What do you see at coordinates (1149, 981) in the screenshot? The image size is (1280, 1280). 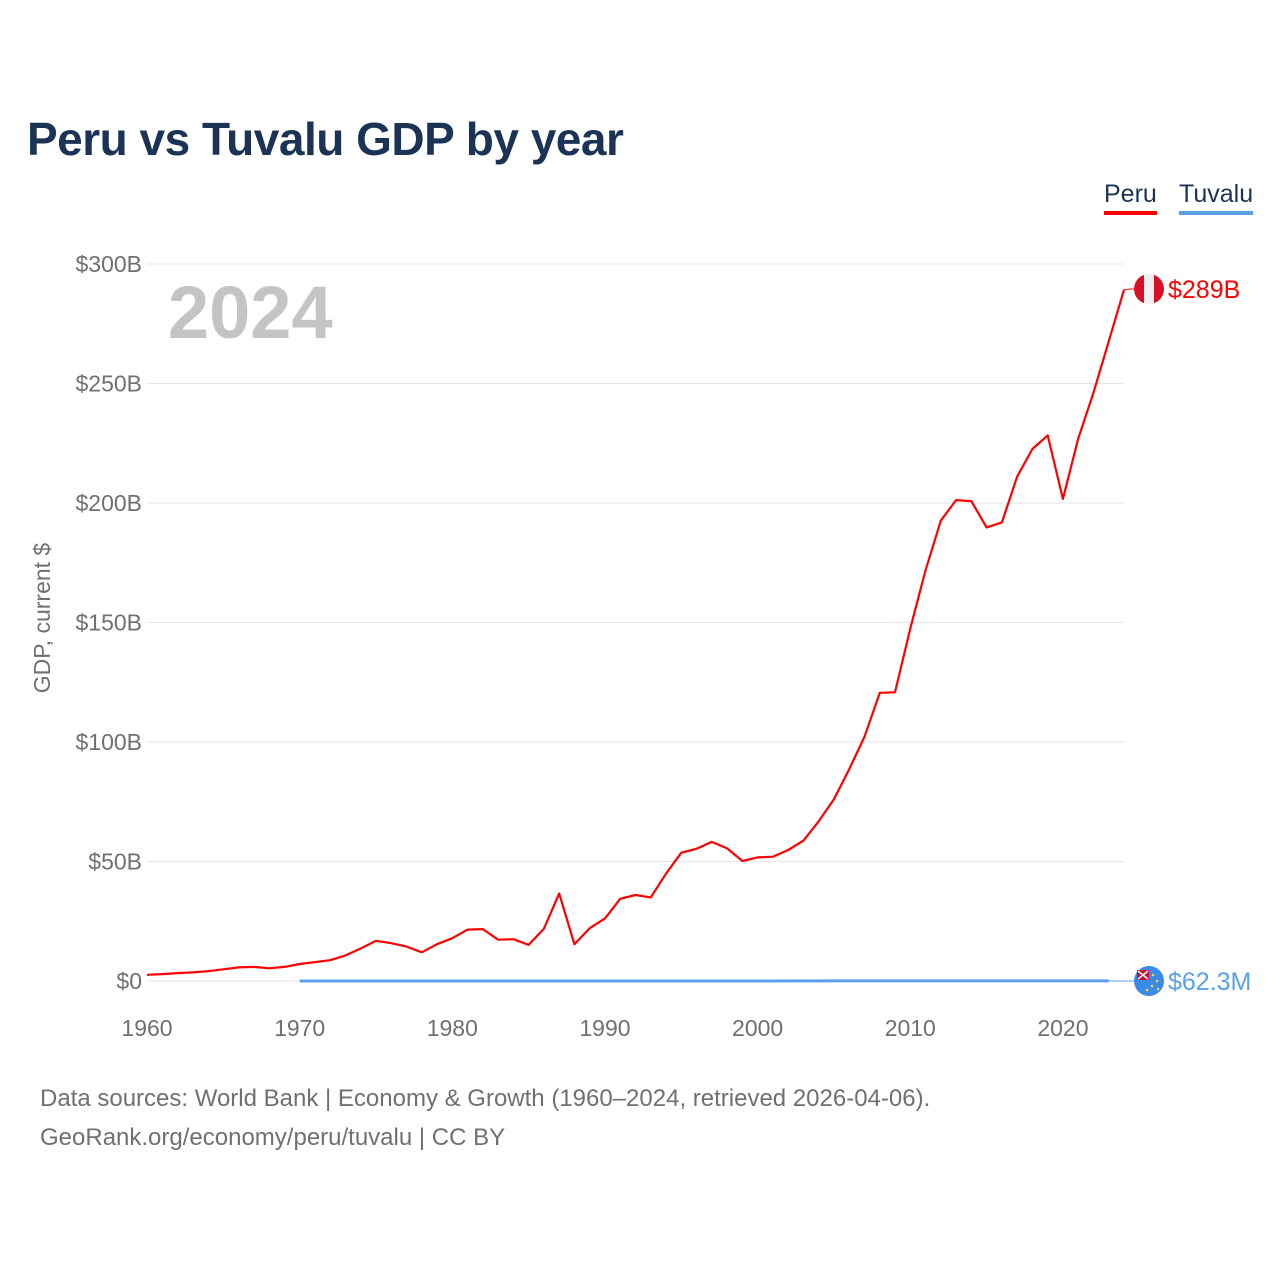 I see `tuvalu-flag-icon` at bounding box center [1149, 981].